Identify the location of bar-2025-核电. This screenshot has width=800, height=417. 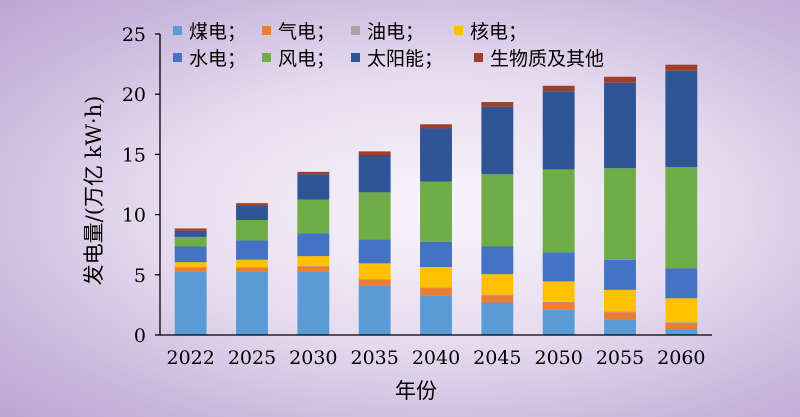
(252, 263).